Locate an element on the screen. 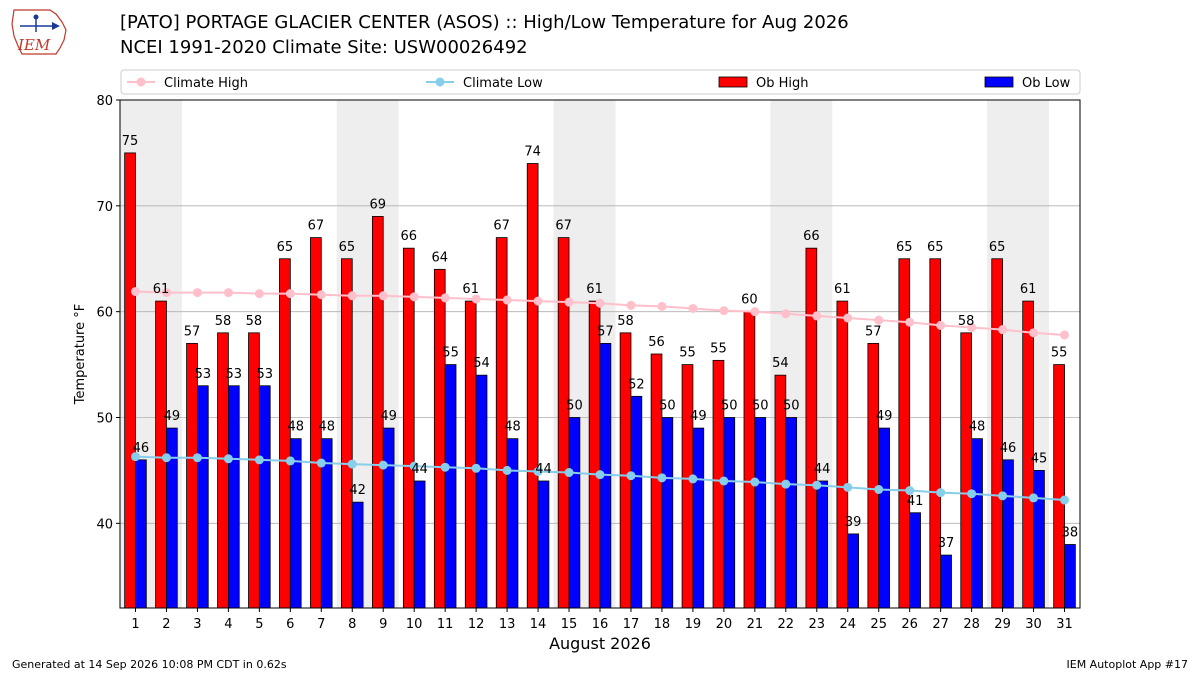 The image size is (1200, 675). y-tick-label: 60 is located at coordinates (104, 313).